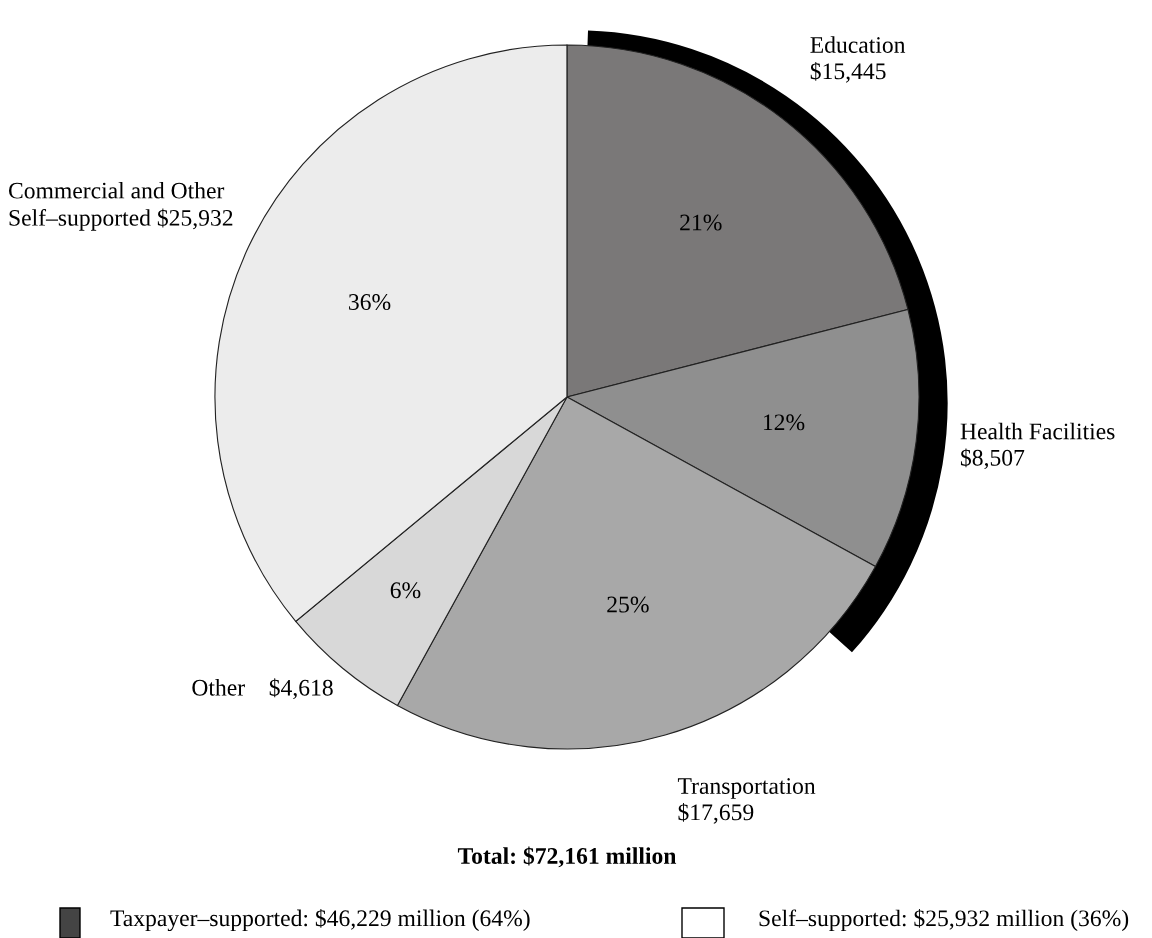  I want to click on text: Self–supported: $25,932 million (36%), so click(944, 920).